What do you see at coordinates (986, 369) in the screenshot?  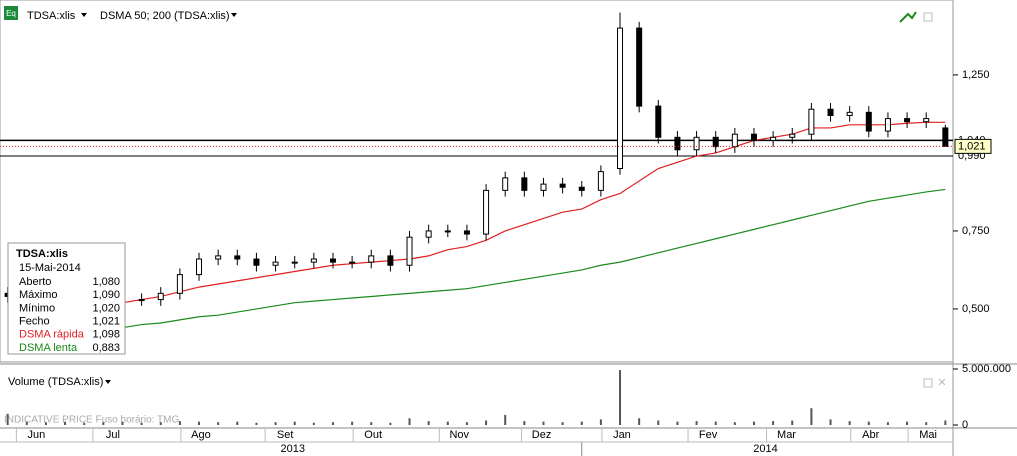 I see `volume-tick-label: 5.000.000` at bounding box center [986, 369].